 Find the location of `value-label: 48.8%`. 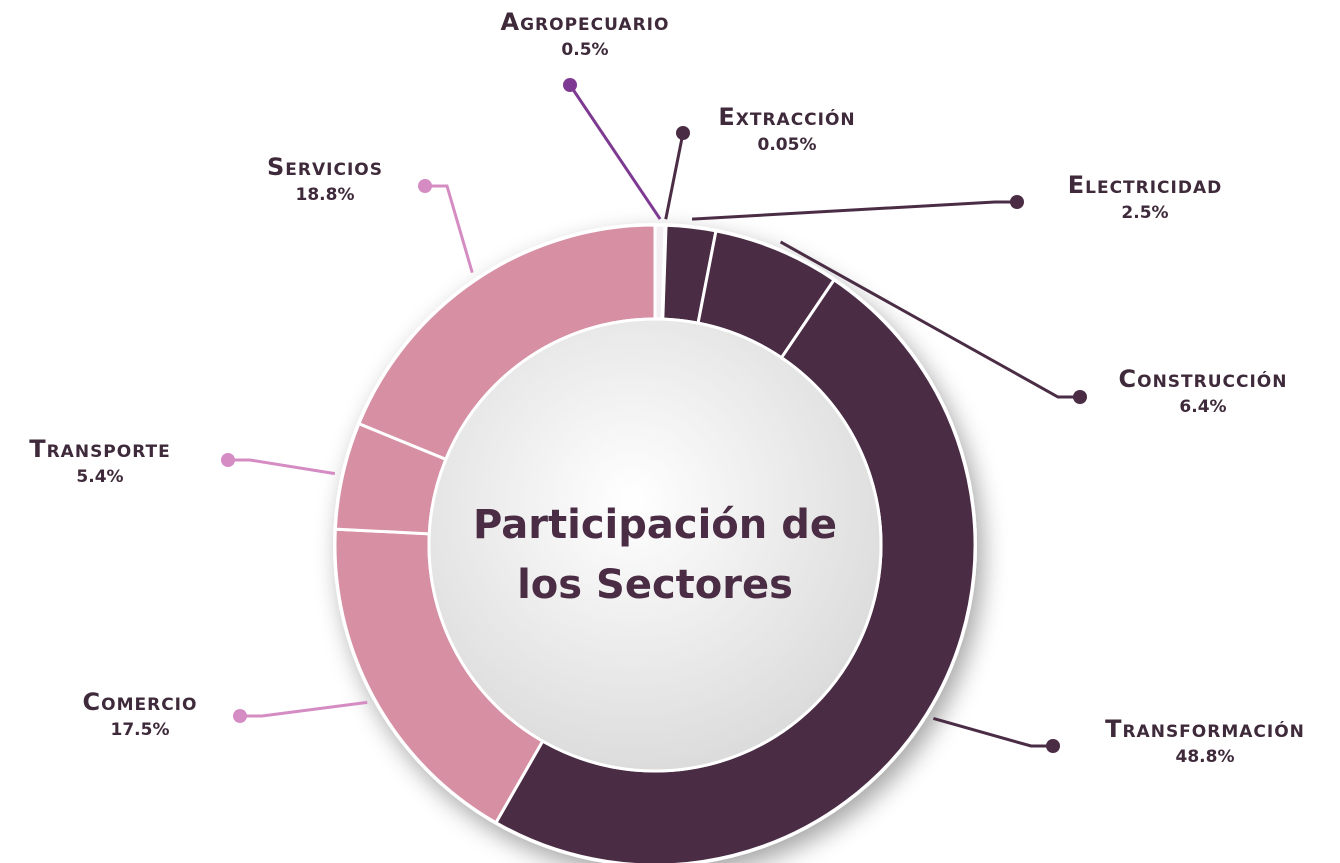

value-label: 48.8% is located at coordinates (1205, 757).